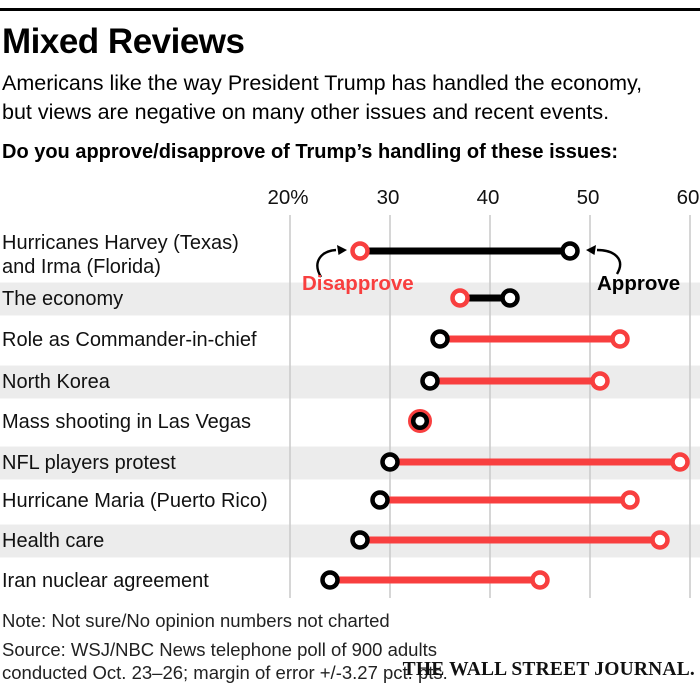  What do you see at coordinates (588, 197) in the screenshot?
I see `x-tick-label: 50` at bounding box center [588, 197].